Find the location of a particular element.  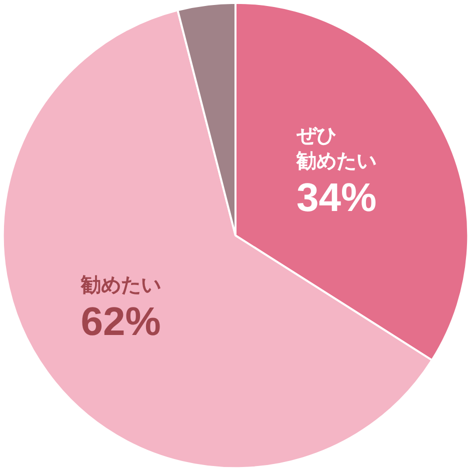

slice-label: ぜひ勧めたい is located at coordinates (335, 148).